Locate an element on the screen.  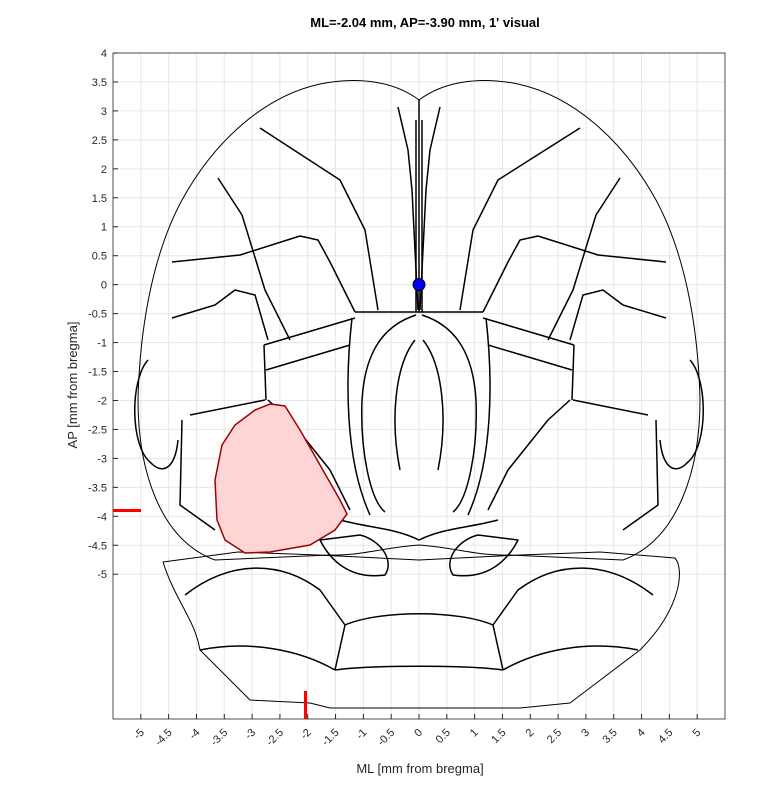
x-tick-label: 0.5 is located at coordinates (443, 736).